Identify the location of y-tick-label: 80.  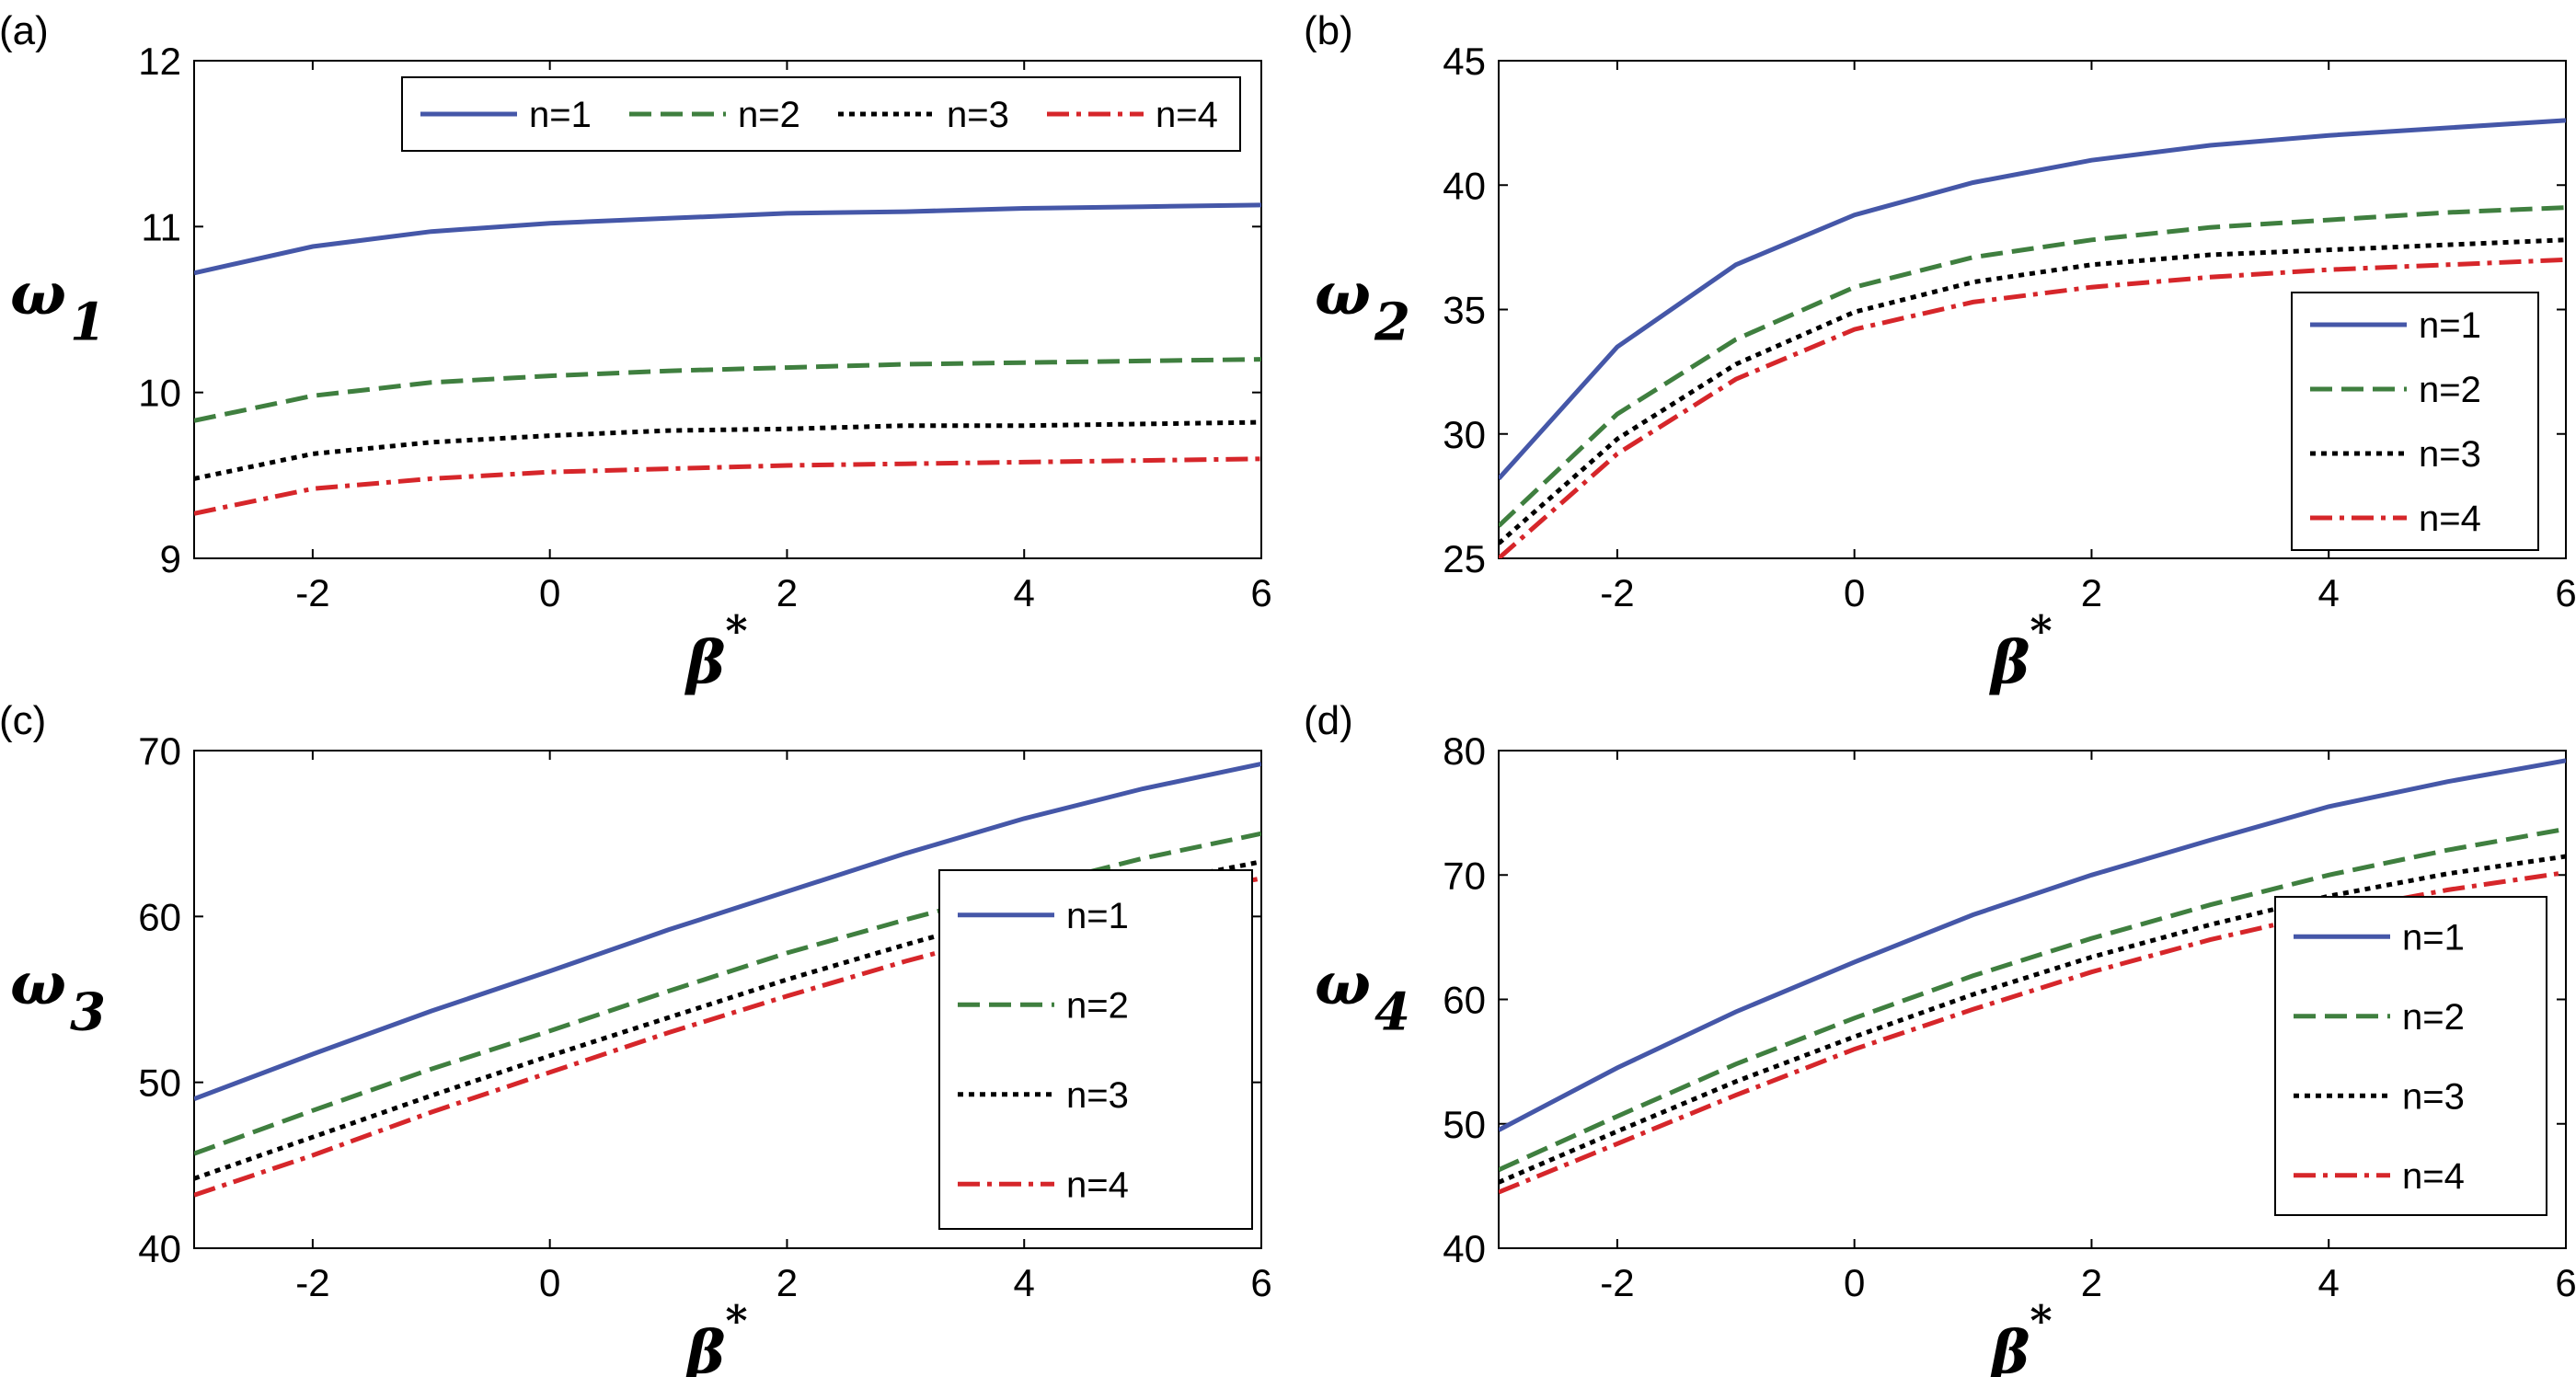
(1464, 751).